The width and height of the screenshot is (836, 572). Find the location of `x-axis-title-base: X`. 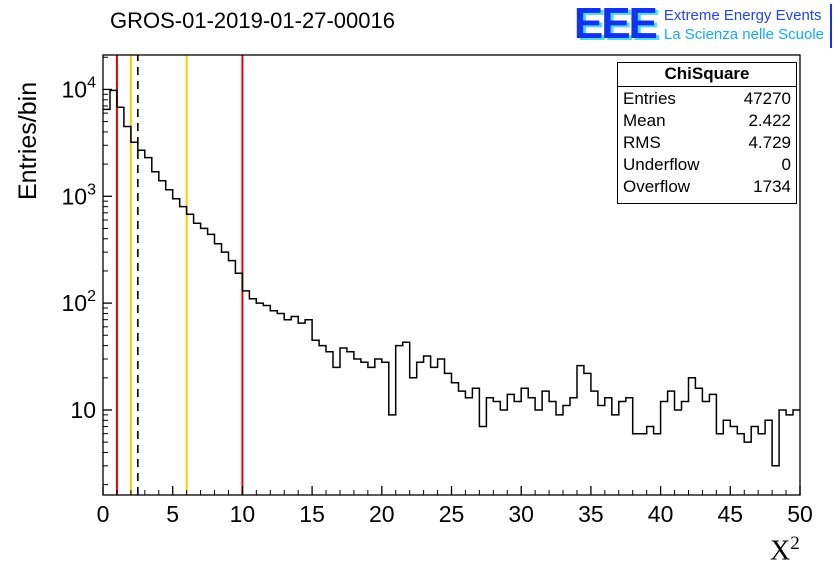

x-axis-title-base: X is located at coordinates (780, 551).